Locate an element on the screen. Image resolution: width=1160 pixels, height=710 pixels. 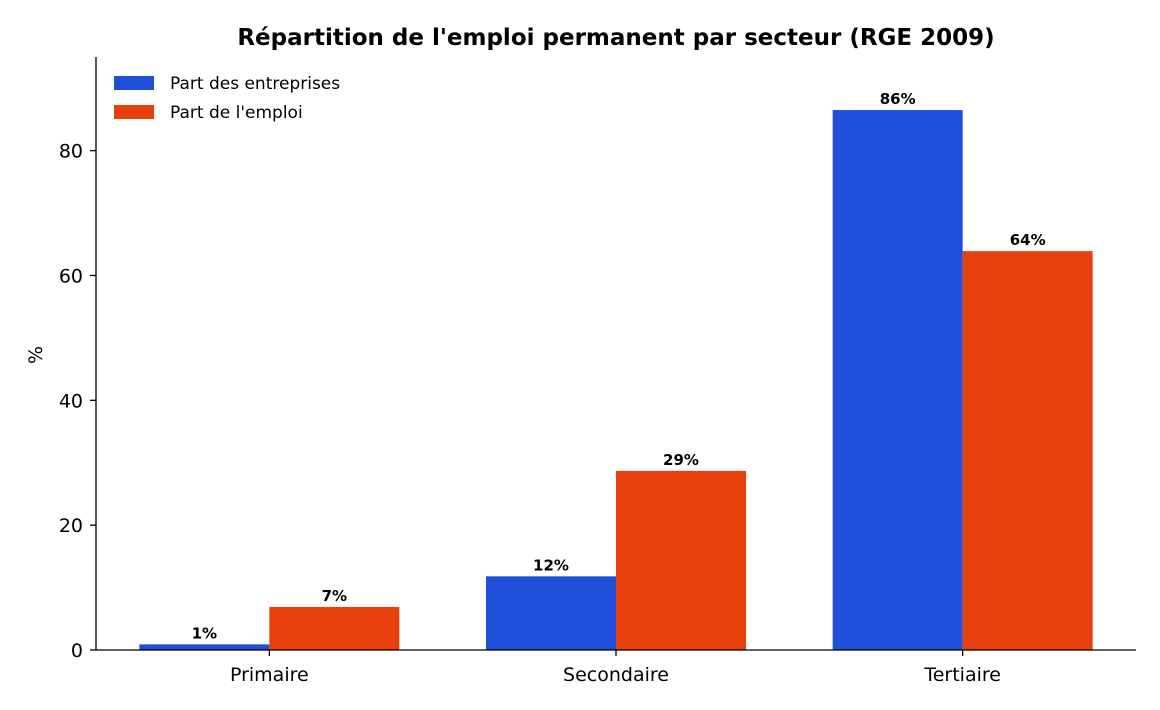
x-tick-label: Primaire is located at coordinates (269, 675).